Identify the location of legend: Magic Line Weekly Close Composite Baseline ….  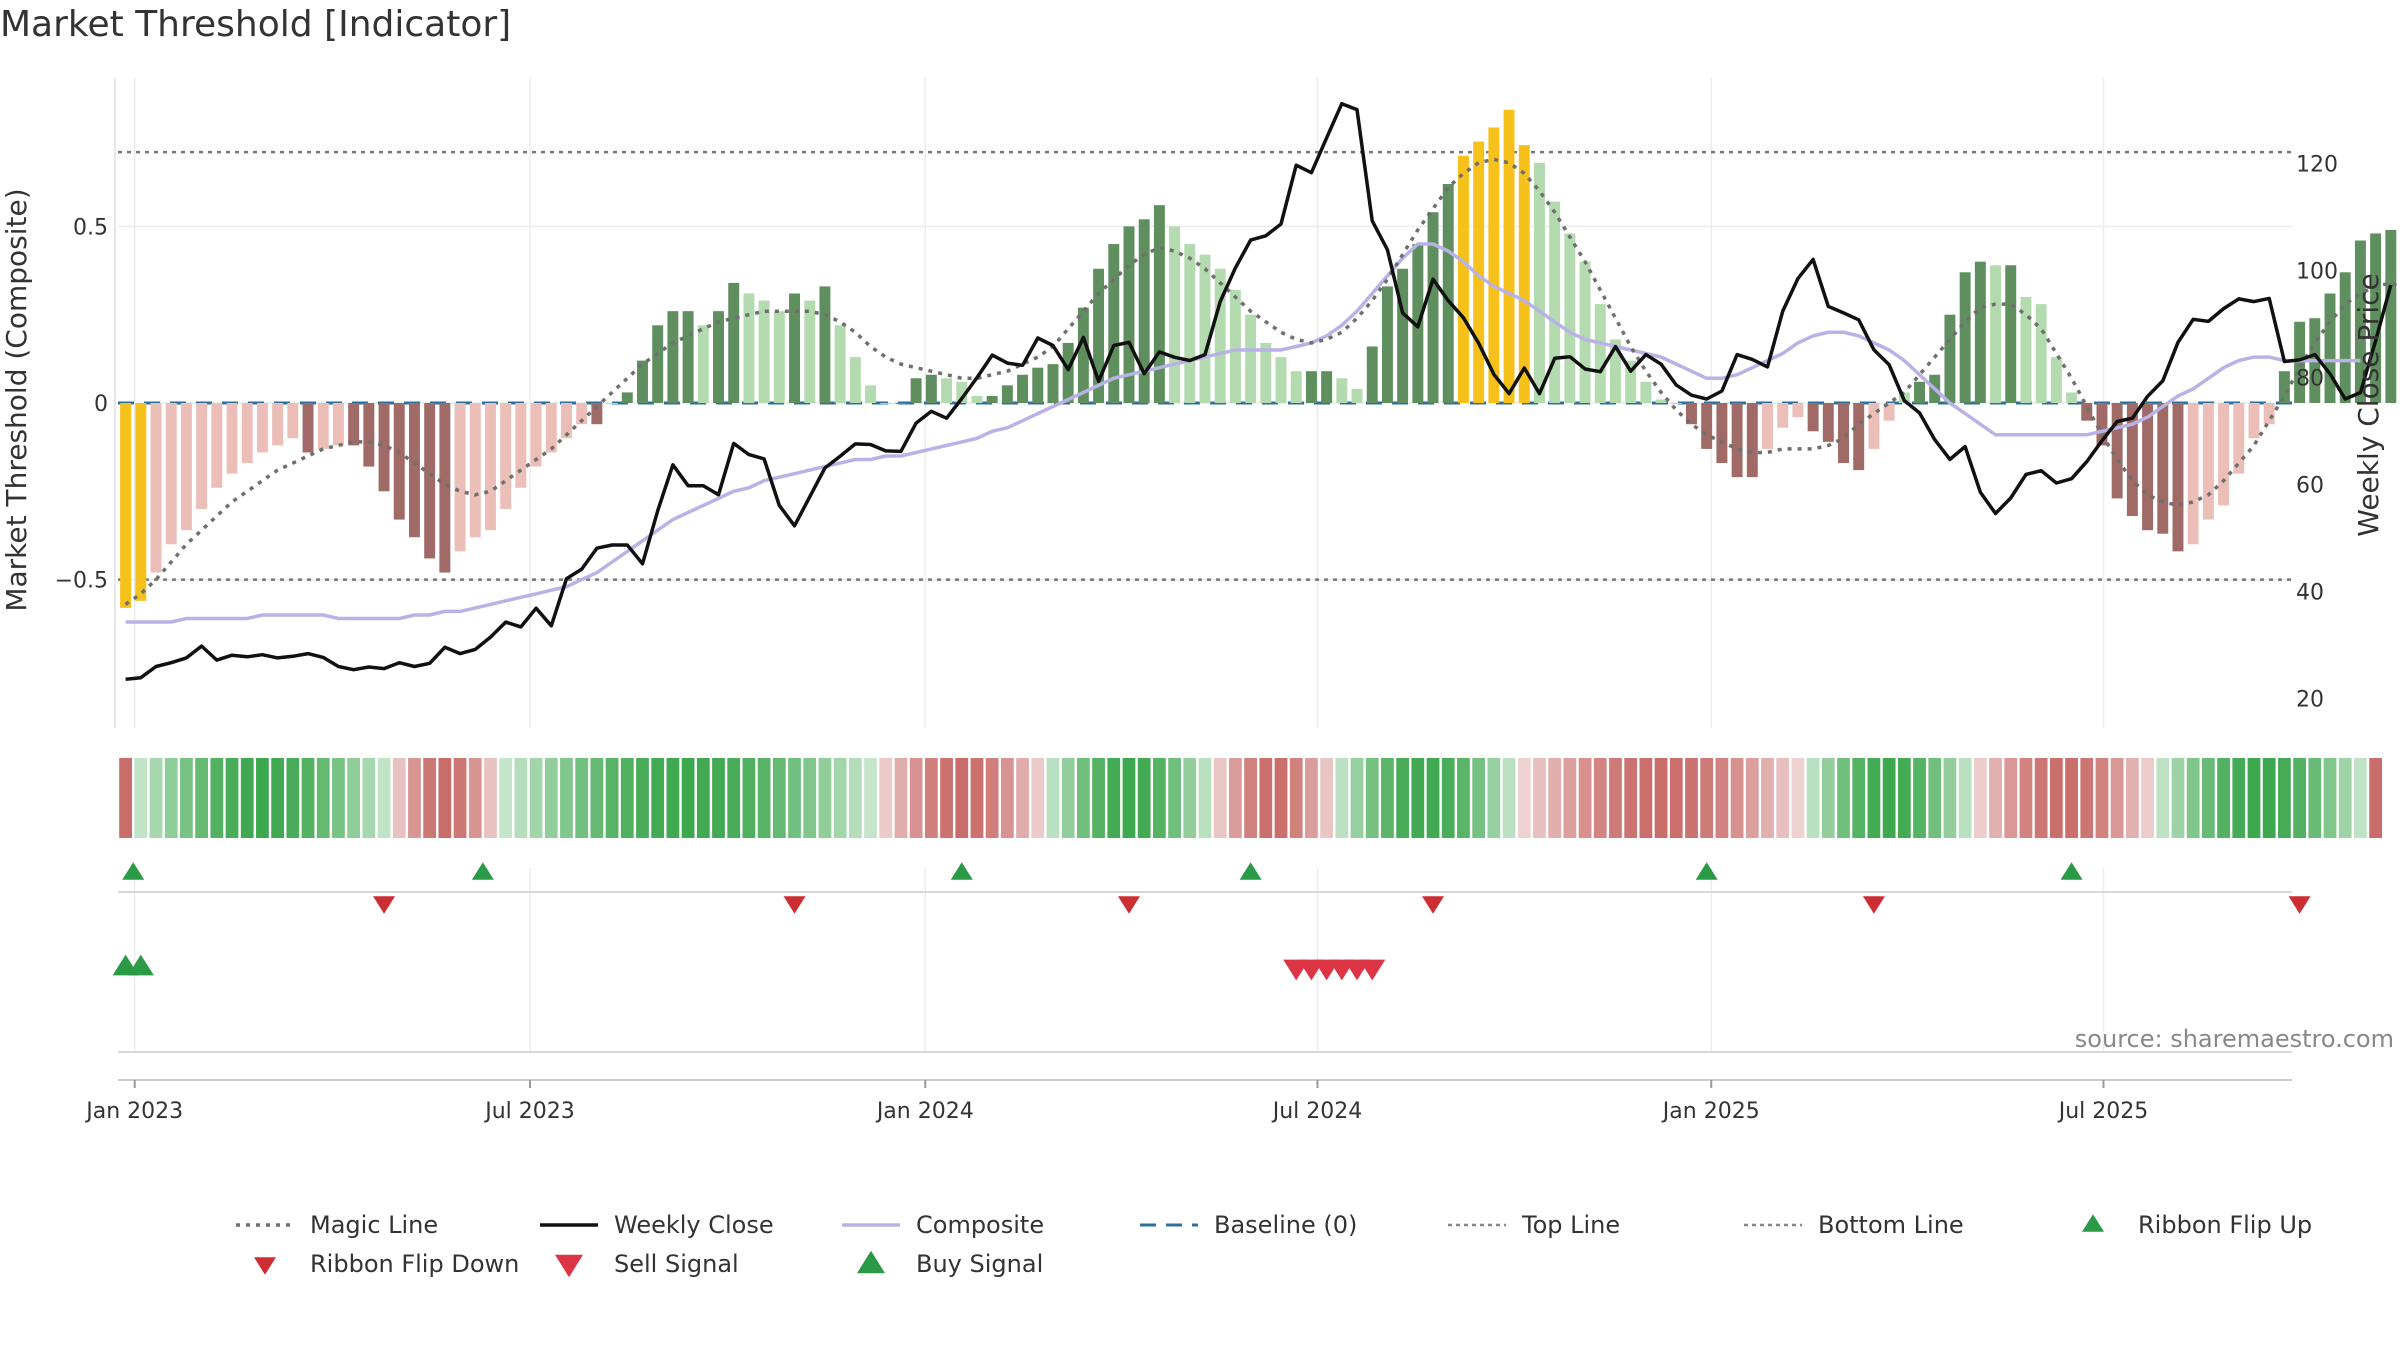
(1274, 1244).